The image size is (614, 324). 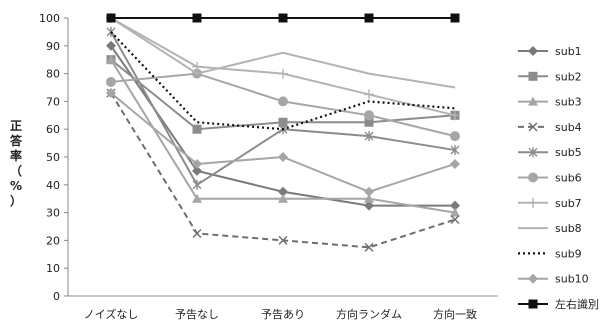 What do you see at coordinates (550, 253) in the screenshot?
I see `legend-item: sub9` at bounding box center [550, 253].